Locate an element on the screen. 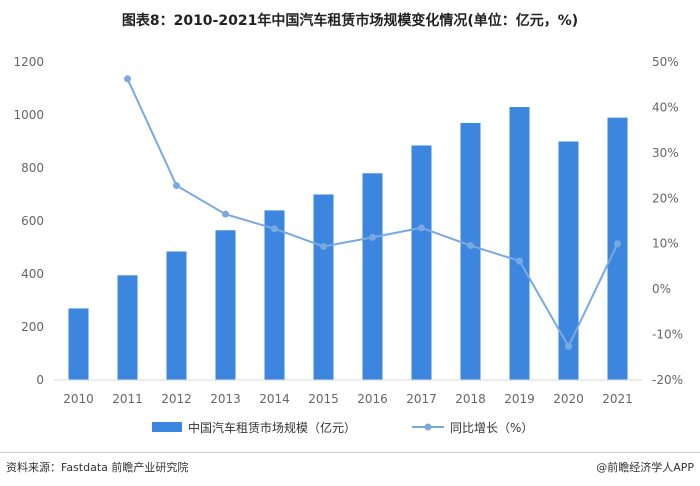  bar-2013 is located at coordinates (225, 305).